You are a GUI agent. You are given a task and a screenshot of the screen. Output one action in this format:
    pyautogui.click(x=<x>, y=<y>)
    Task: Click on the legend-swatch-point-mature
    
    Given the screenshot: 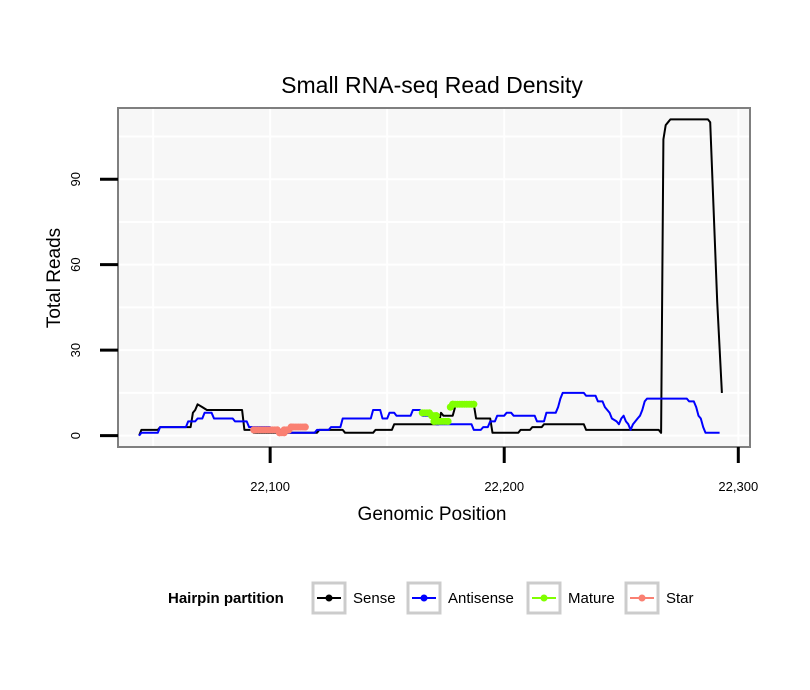 What is the action you would take?
    pyautogui.click(x=544, y=598)
    